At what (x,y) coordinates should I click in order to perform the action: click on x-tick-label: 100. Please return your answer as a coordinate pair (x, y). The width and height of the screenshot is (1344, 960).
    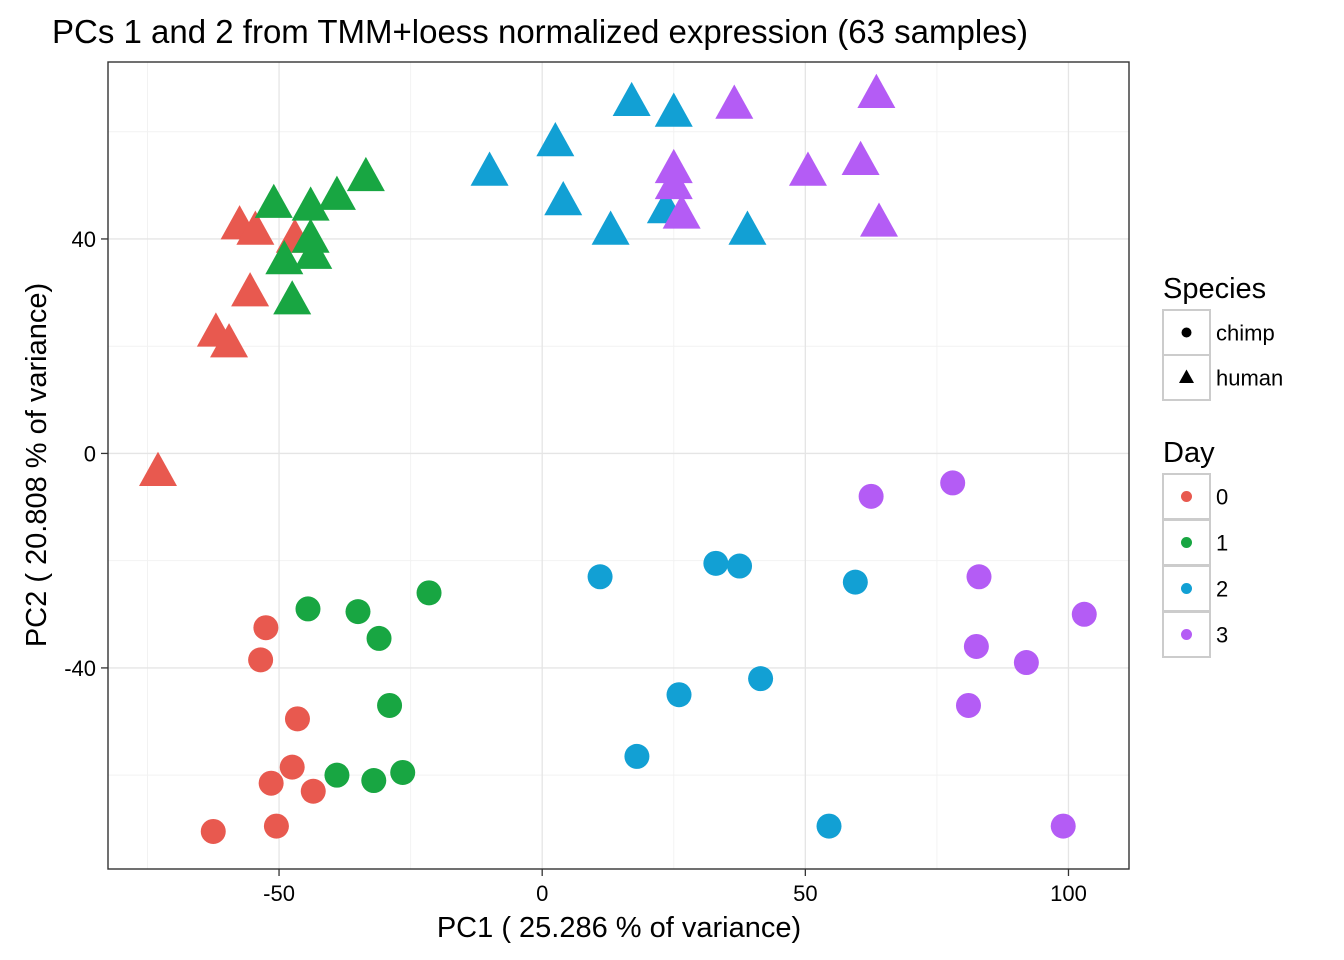
    Looking at the image, I should click on (1068, 893).